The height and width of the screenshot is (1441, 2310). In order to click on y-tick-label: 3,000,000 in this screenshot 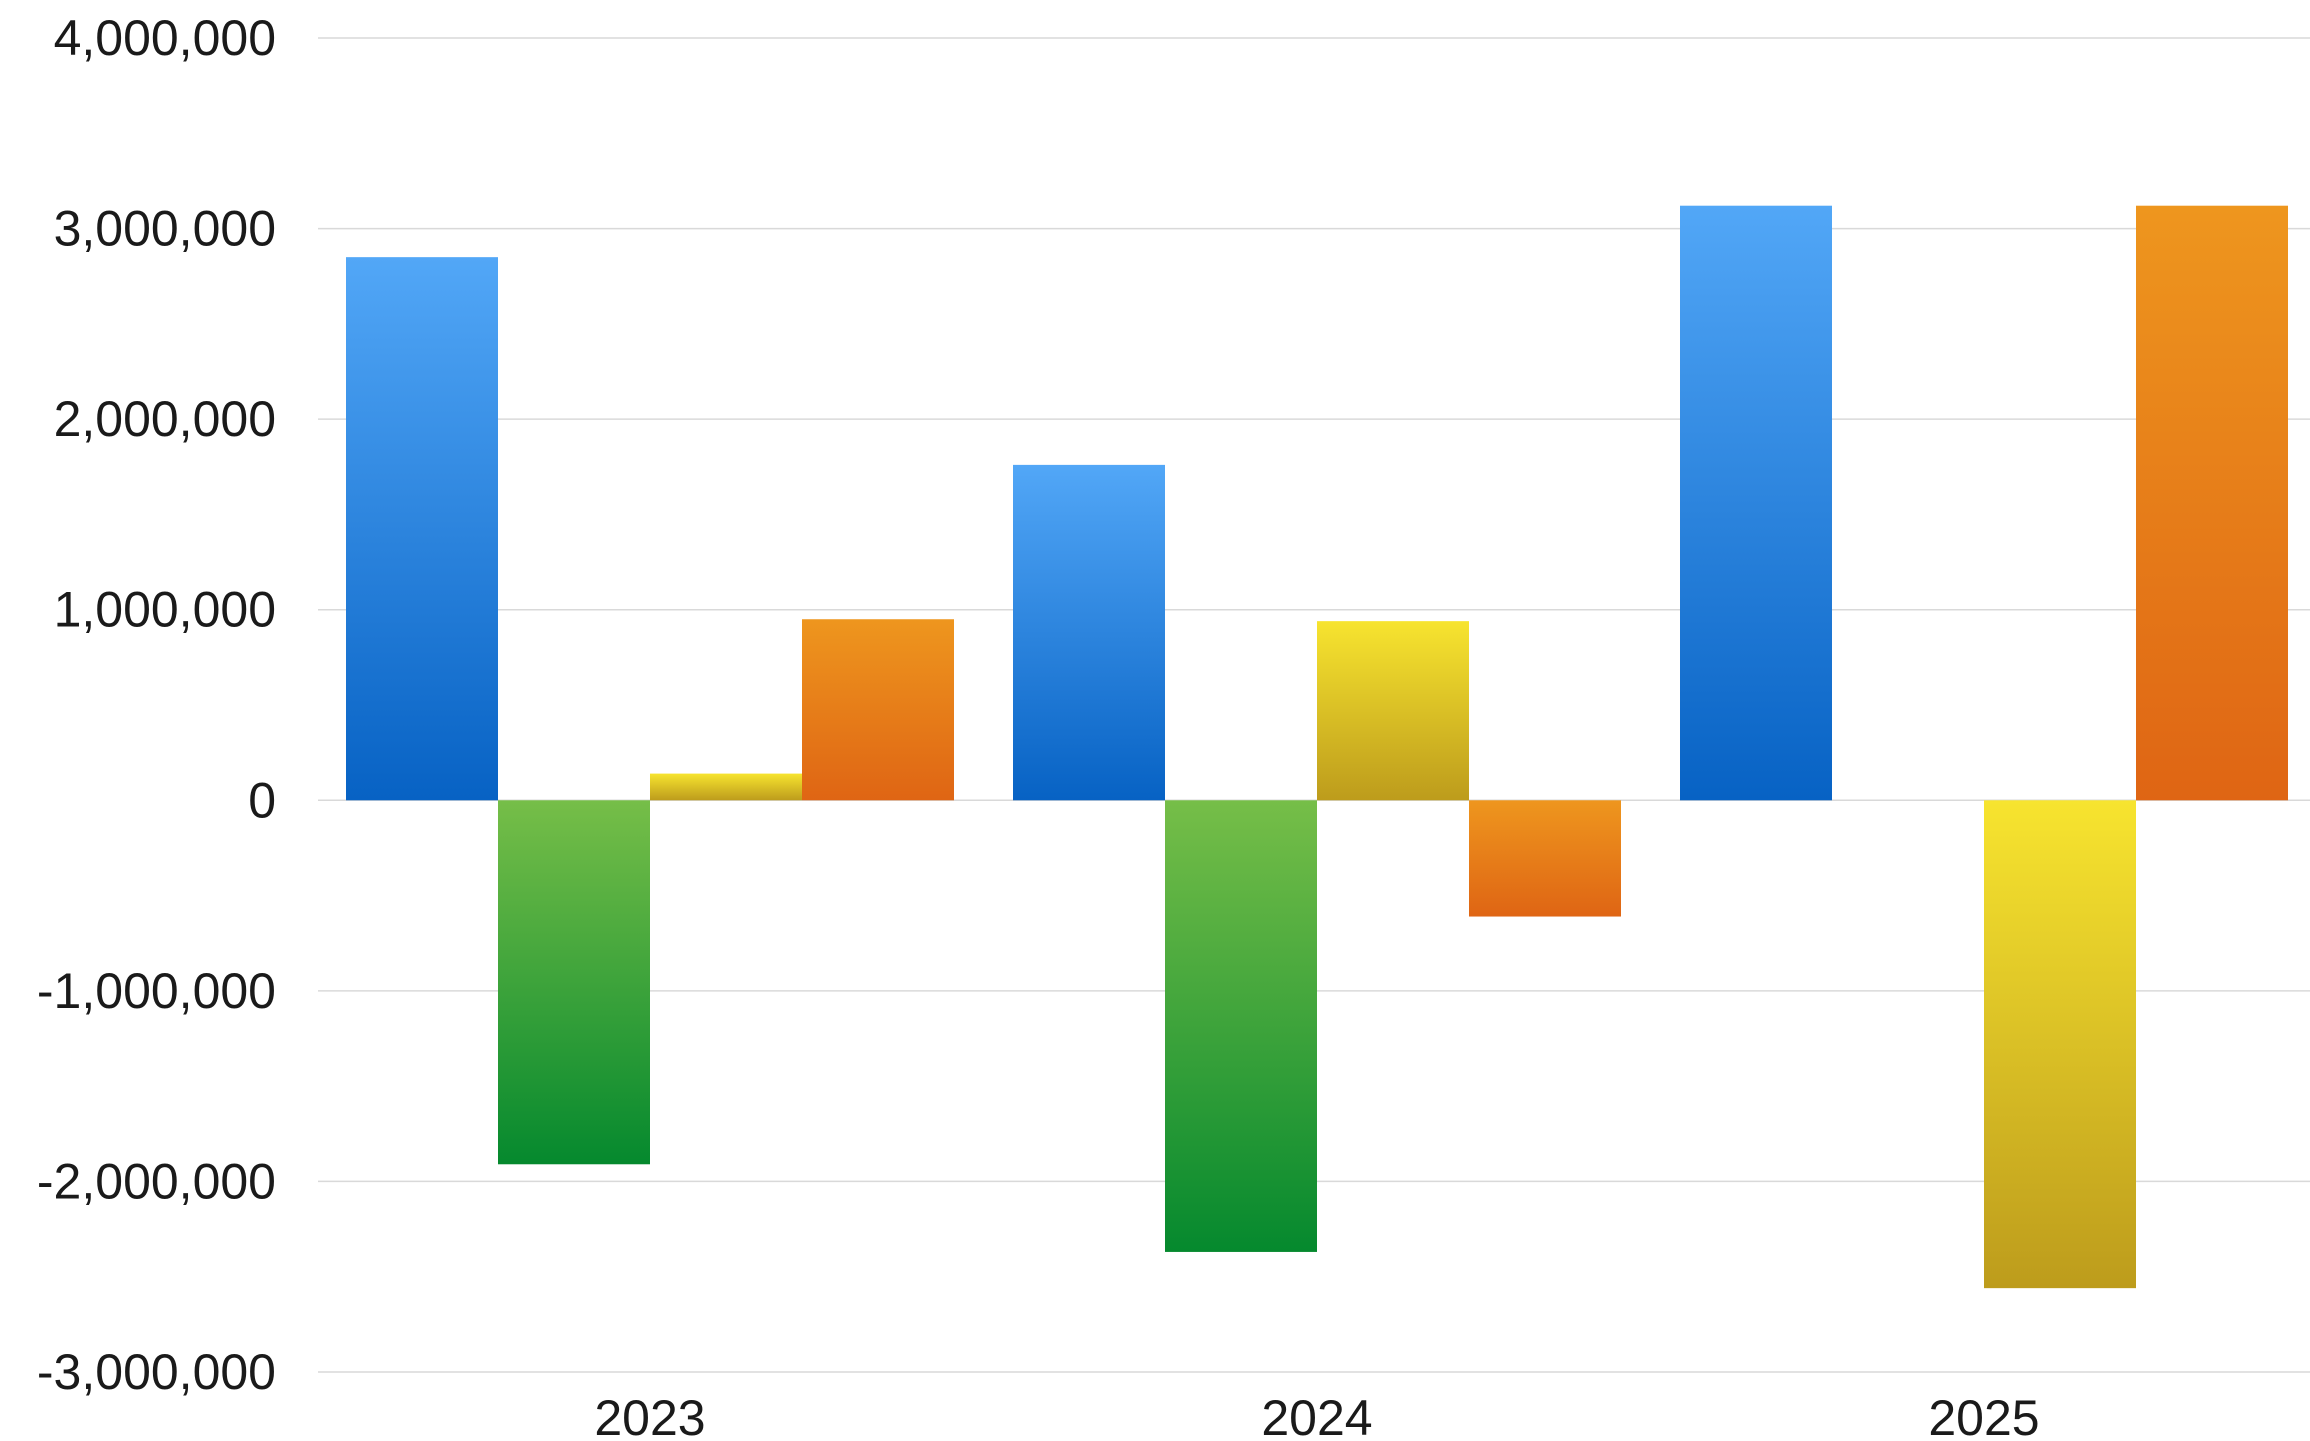, I will do `click(165, 229)`.